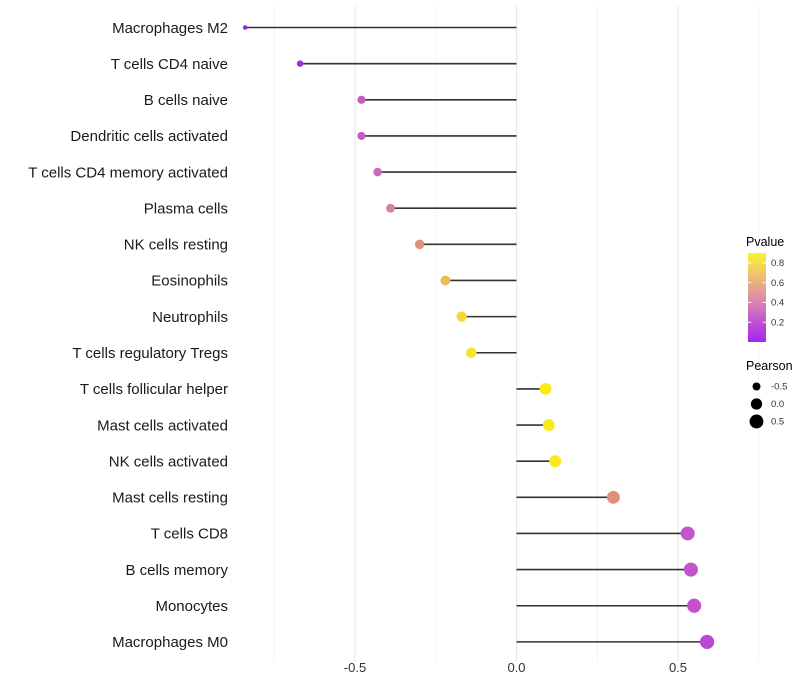 This screenshot has height=700, width=800. I want to click on category-label: NK cells activated, so click(168, 461).